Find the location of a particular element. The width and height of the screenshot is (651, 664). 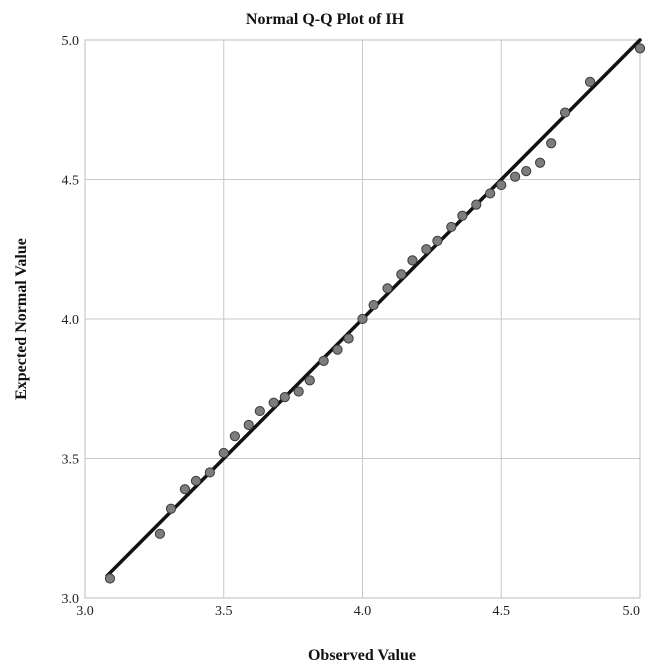

y-tick-label: 3.0 is located at coordinates (71, 599).